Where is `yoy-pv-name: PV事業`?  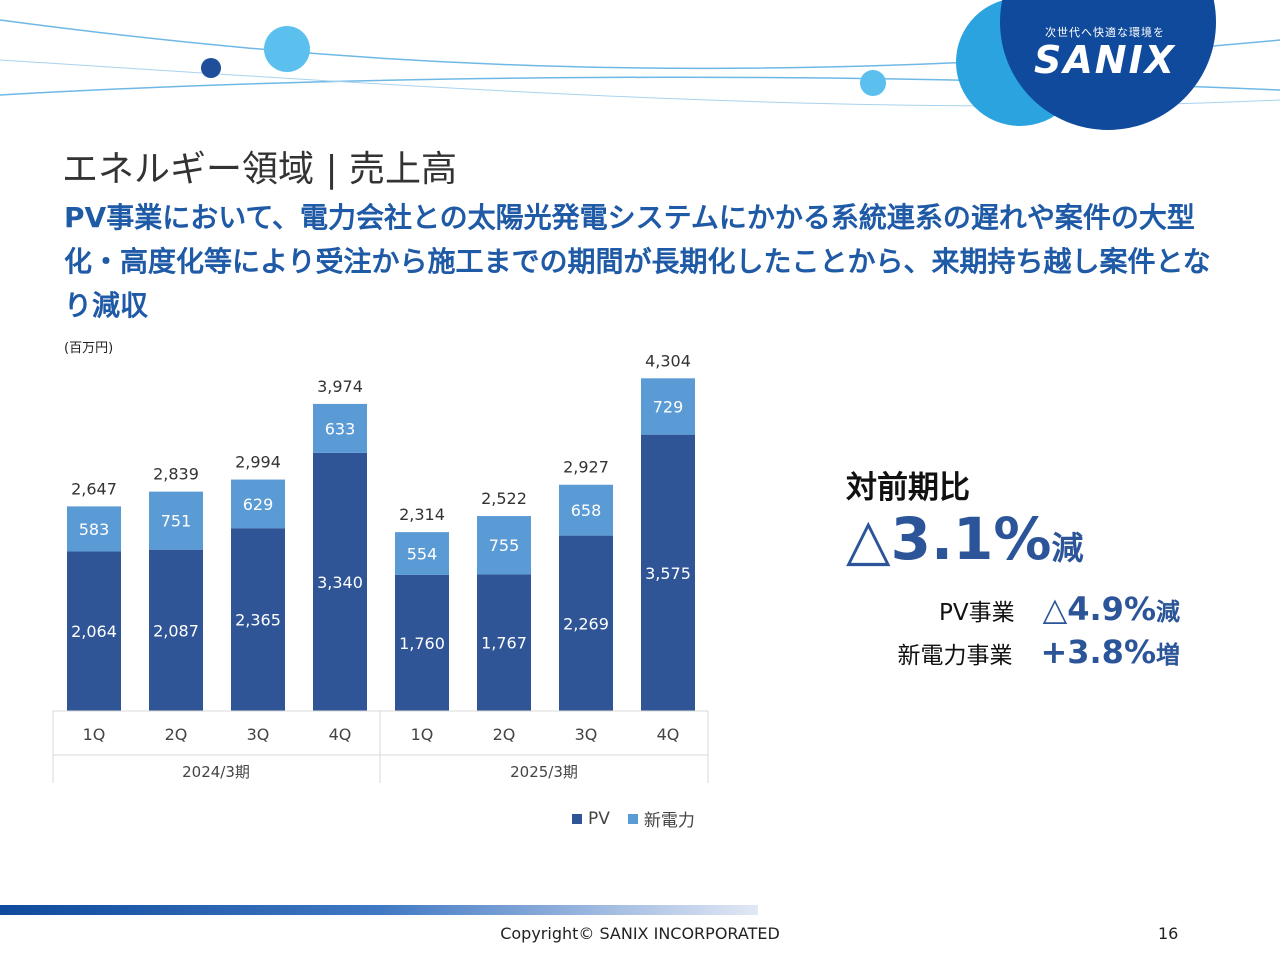 yoy-pv-name: PV事業 is located at coordinates (977, 613).